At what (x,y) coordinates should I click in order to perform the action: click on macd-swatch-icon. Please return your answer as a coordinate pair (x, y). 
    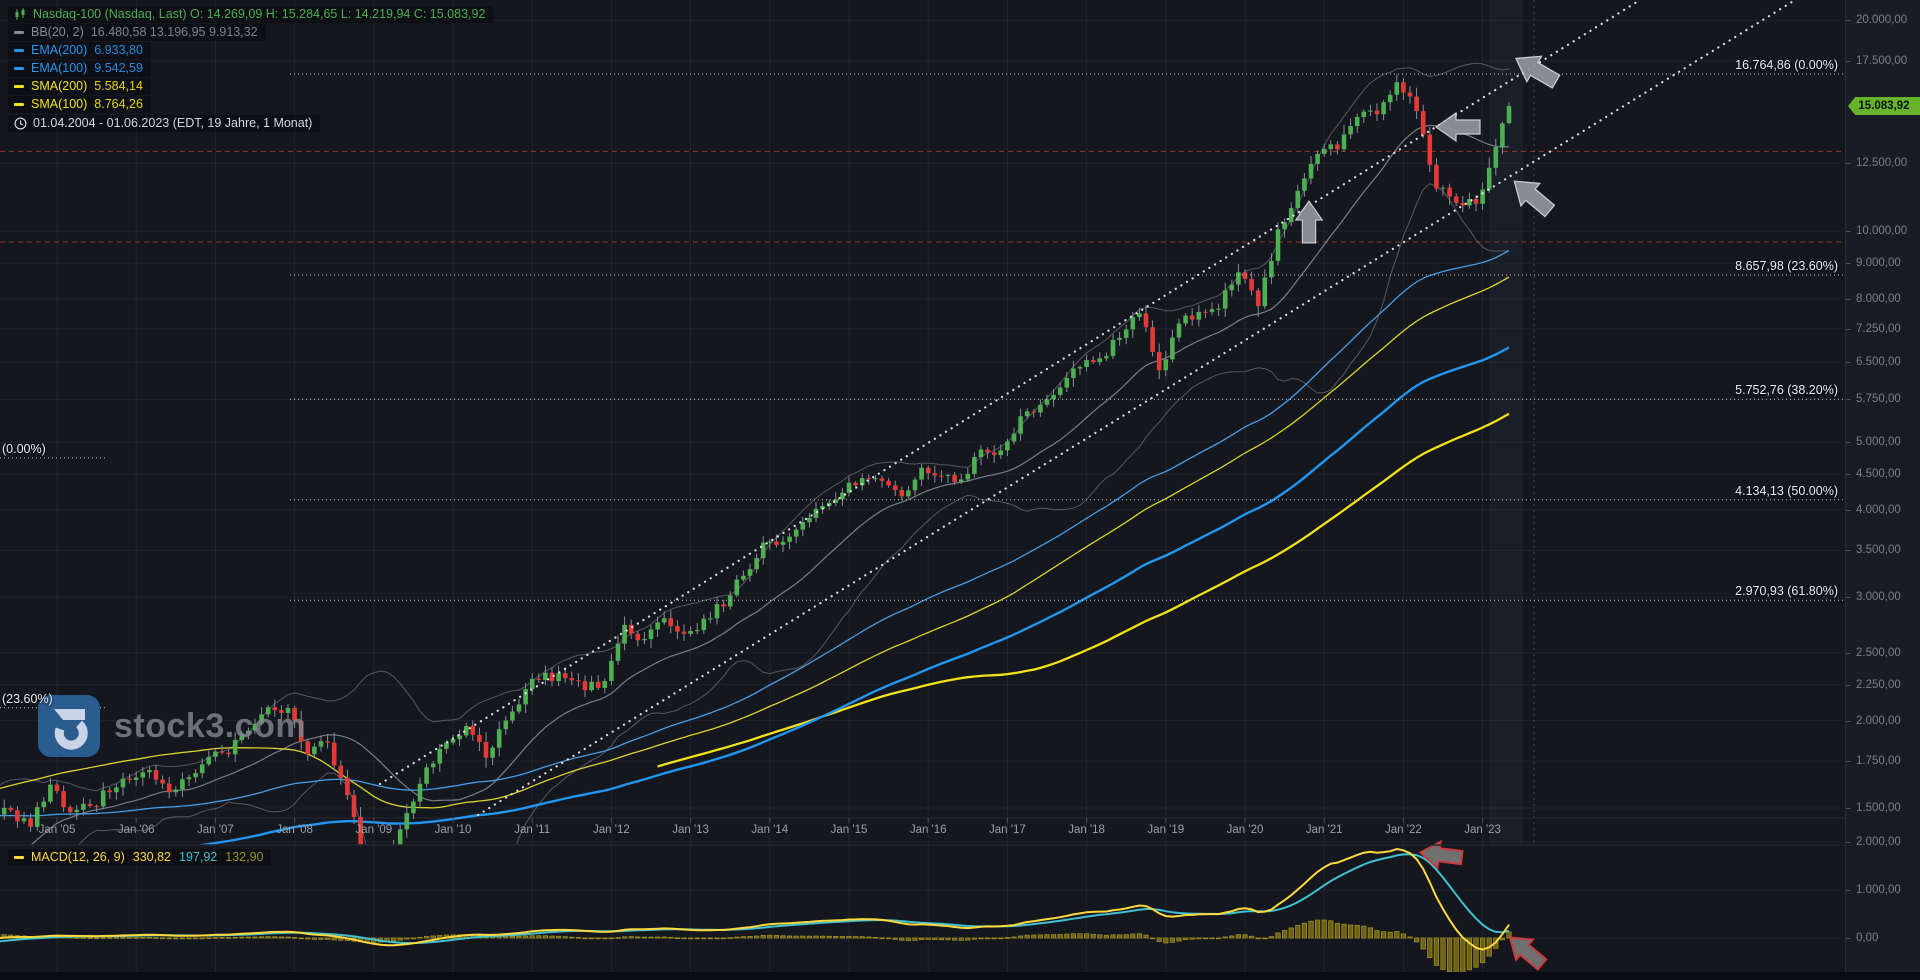
    Looking at the image, I should click on (19, 857).